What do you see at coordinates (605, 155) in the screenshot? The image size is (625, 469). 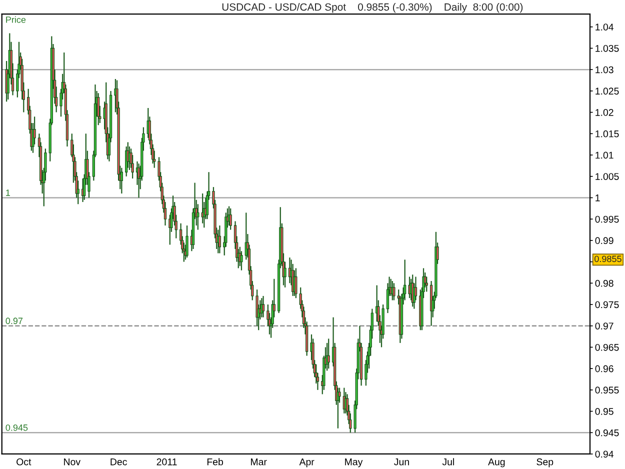 I see `y-tick-label: 1.01` at bounding box center [605, 155].